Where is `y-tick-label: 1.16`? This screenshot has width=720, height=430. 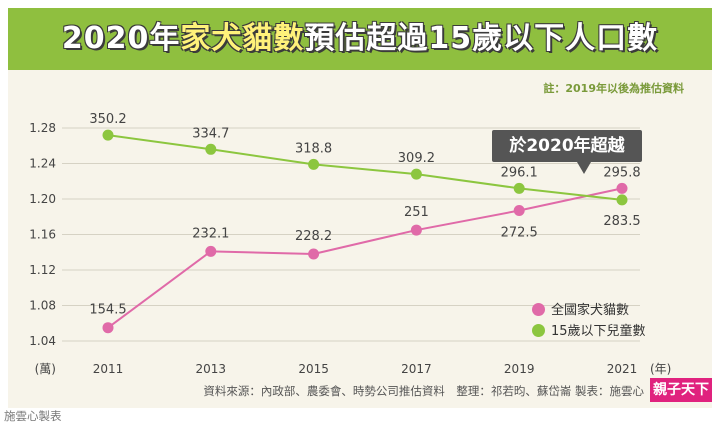 y-tick-label: 1.16 is located at coordinates (42, 235).